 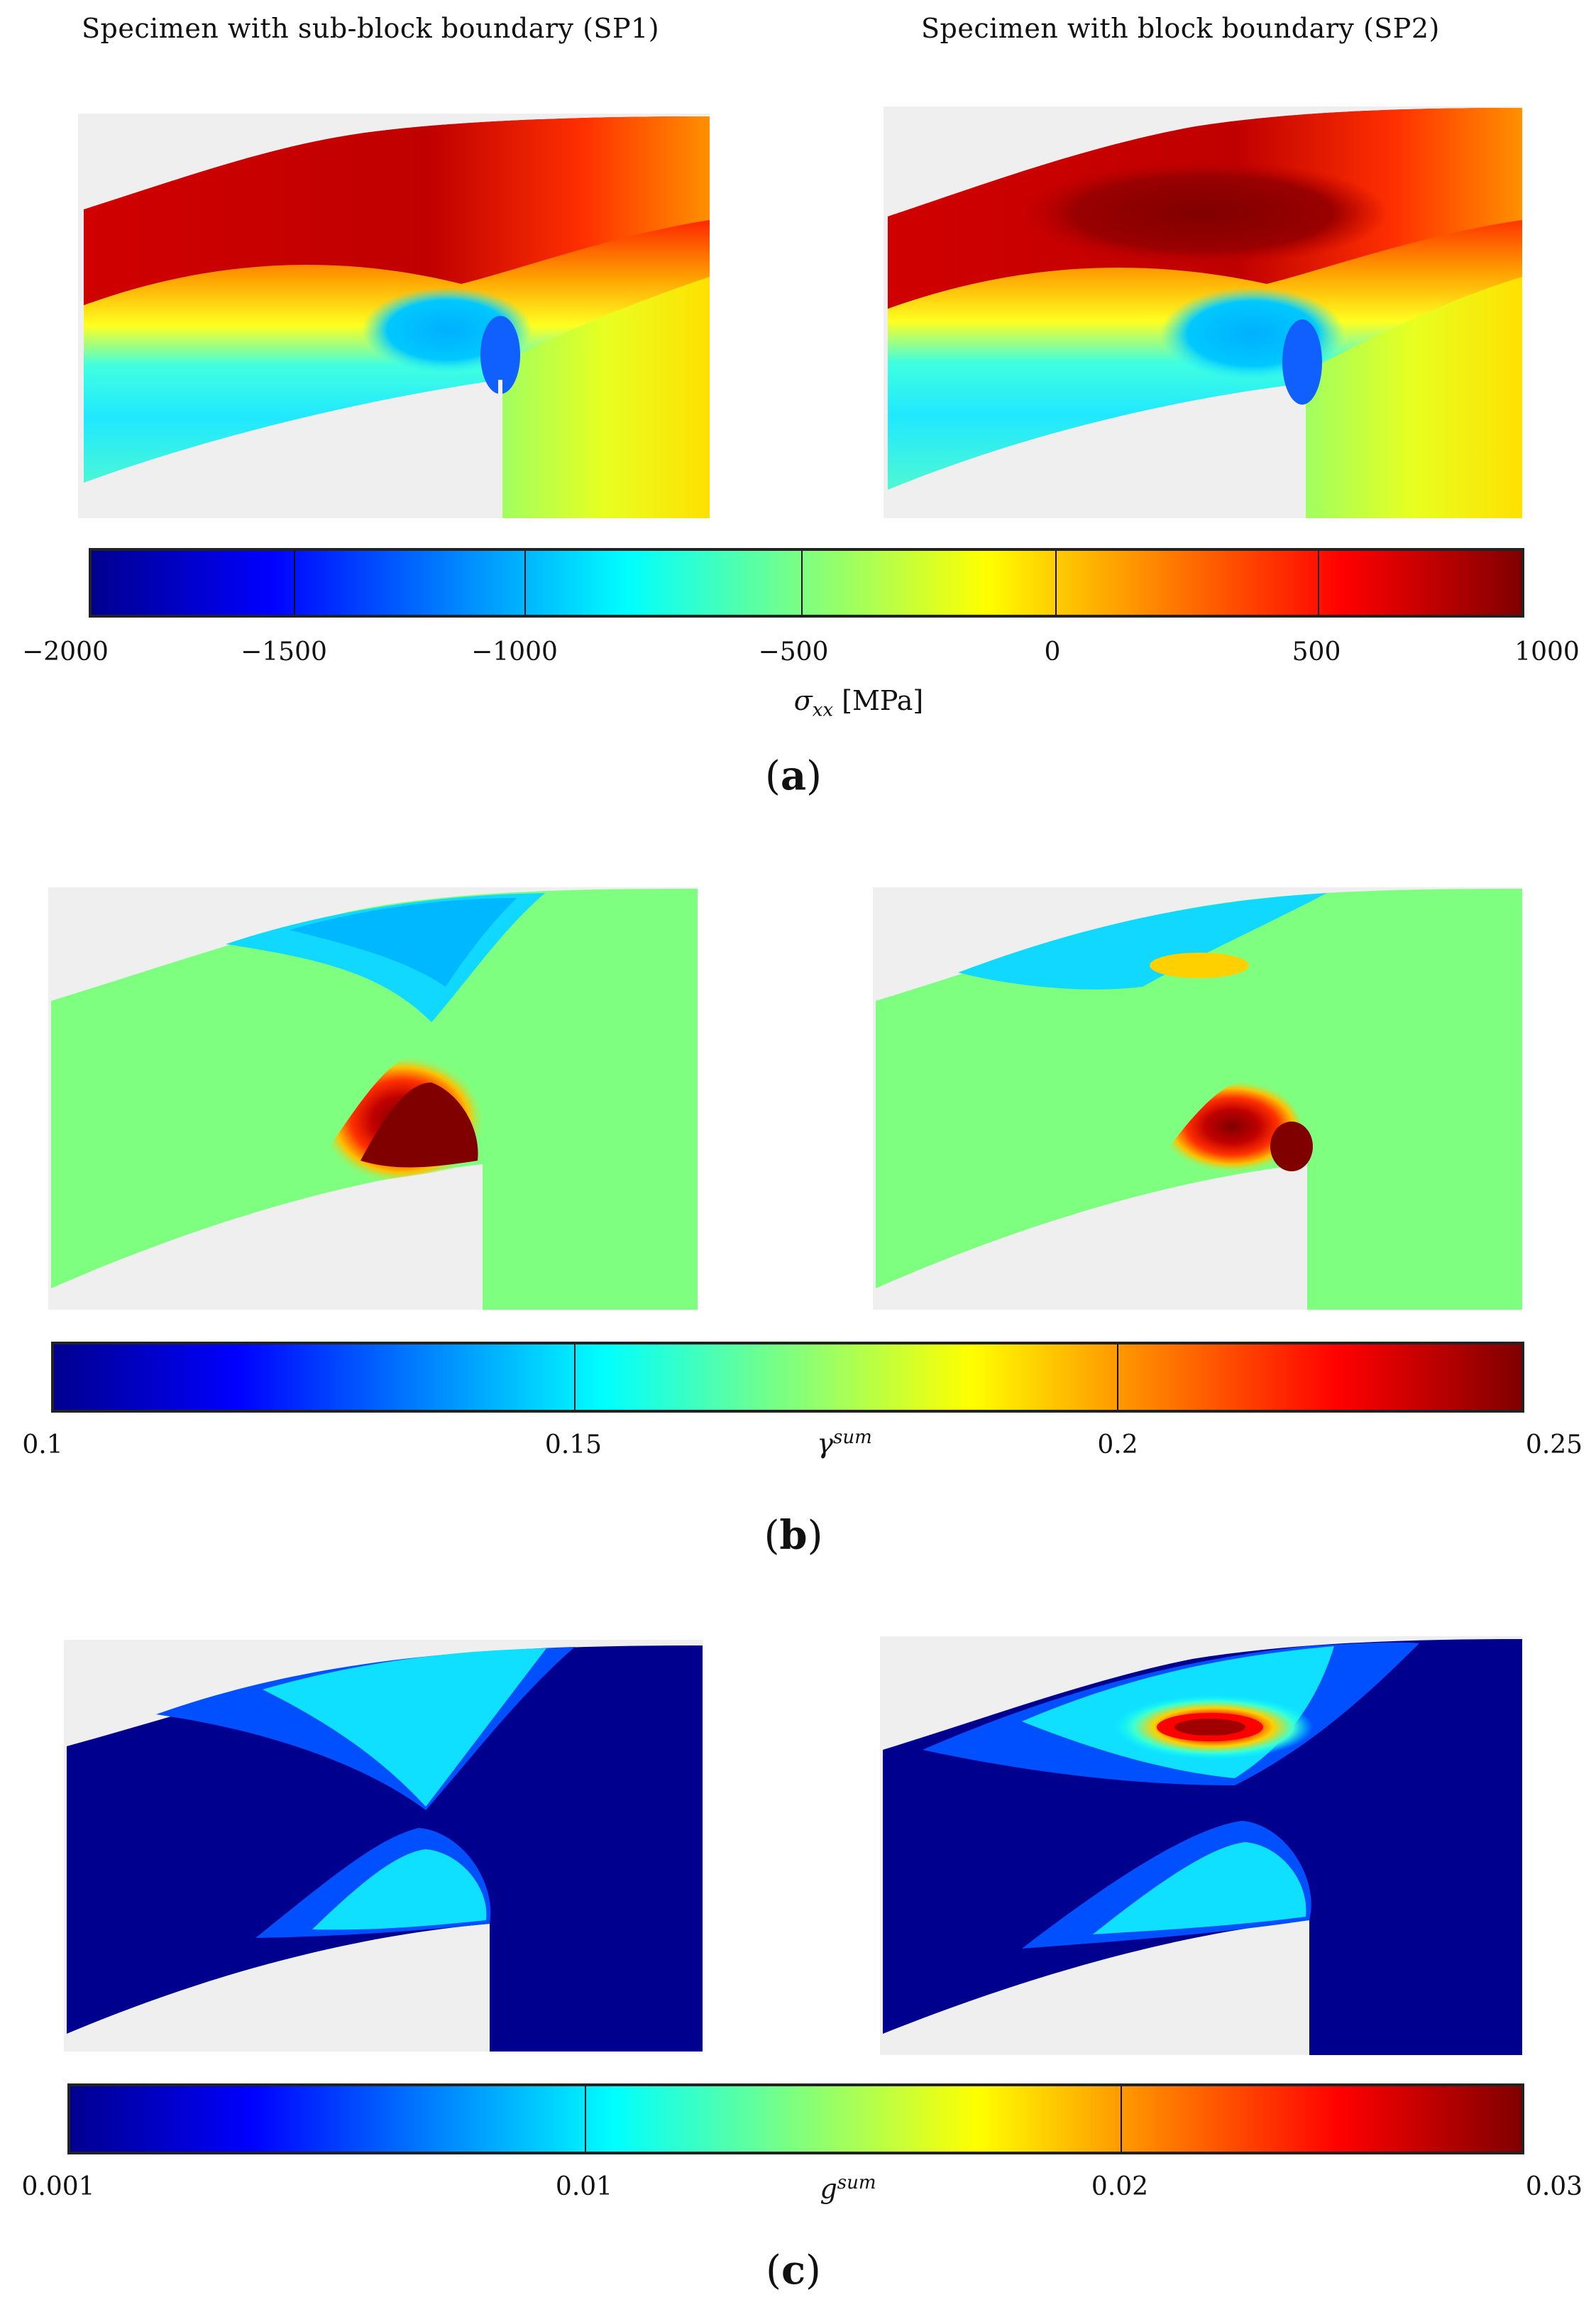 What do you see at coordinates (845, 1443) in the screenshot?
I see `colorbar-b-label: γsum` at bounding box center [845, 1443].